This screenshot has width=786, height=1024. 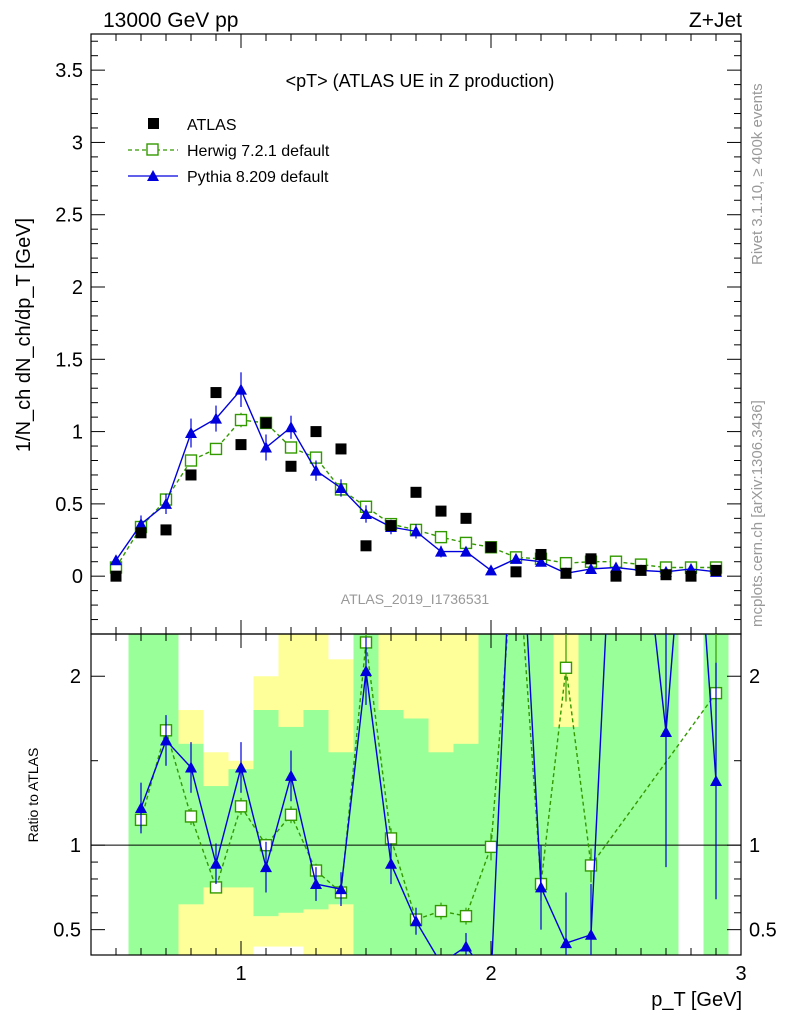 I want to click on y-axis-label: 1/N_ch dN_ch/dp_T [GeV], so click(x=24, y=335).